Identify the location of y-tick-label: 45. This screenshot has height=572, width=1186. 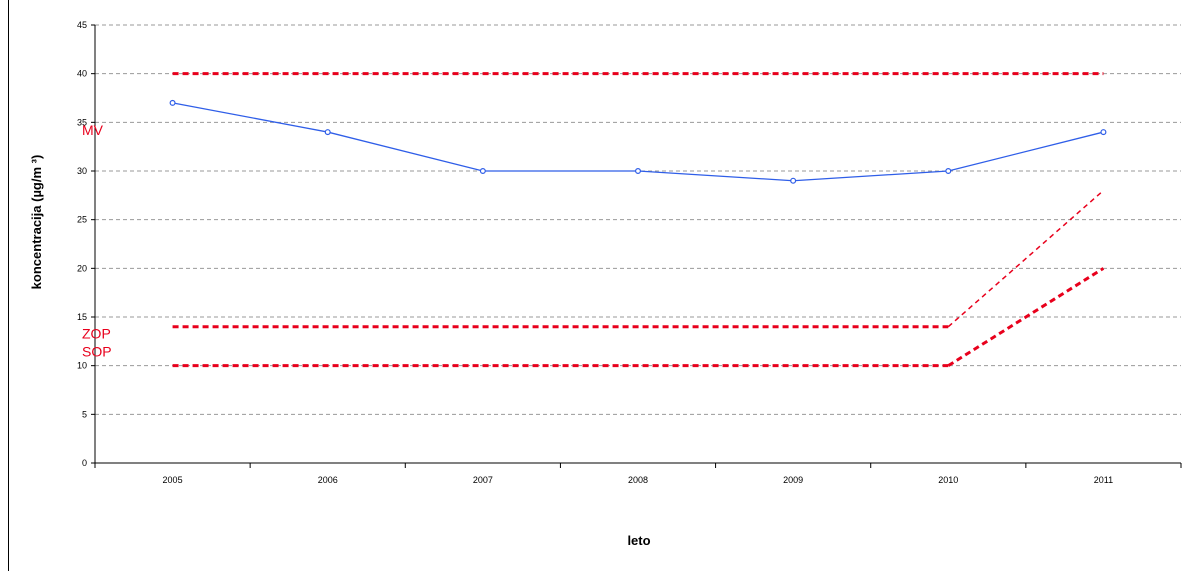
(82, 25).